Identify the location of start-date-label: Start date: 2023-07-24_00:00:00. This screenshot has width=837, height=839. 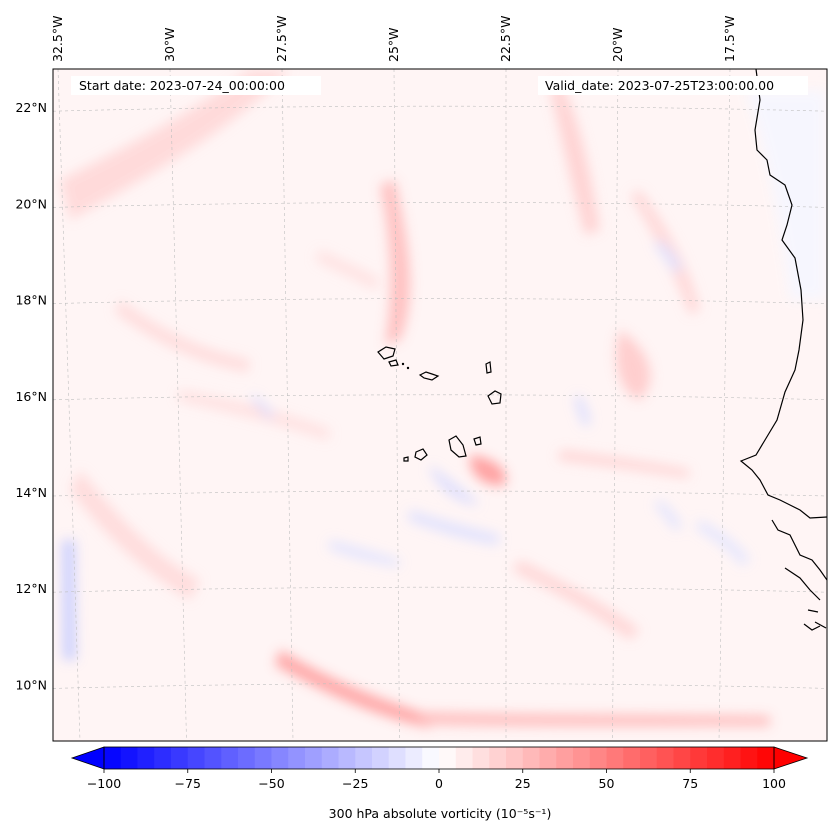
(182, 85).